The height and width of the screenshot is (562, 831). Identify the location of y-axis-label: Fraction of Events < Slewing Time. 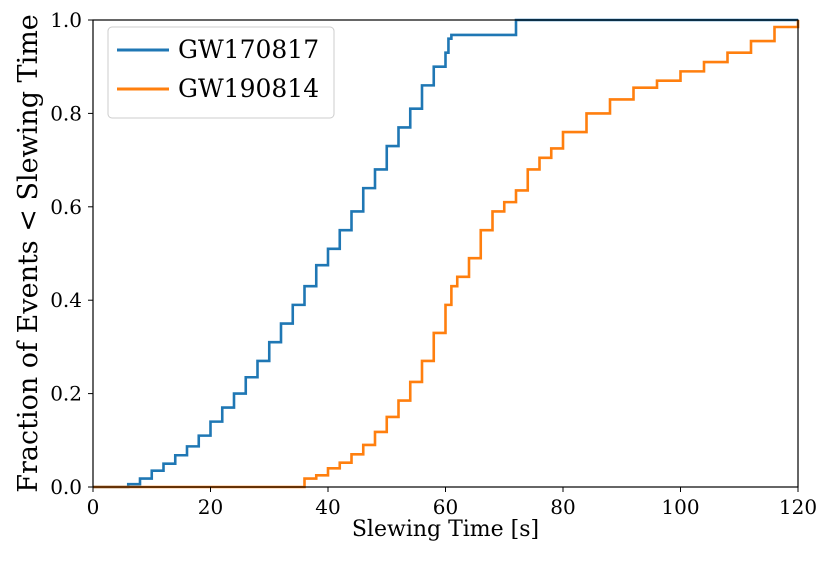
(28, 253).